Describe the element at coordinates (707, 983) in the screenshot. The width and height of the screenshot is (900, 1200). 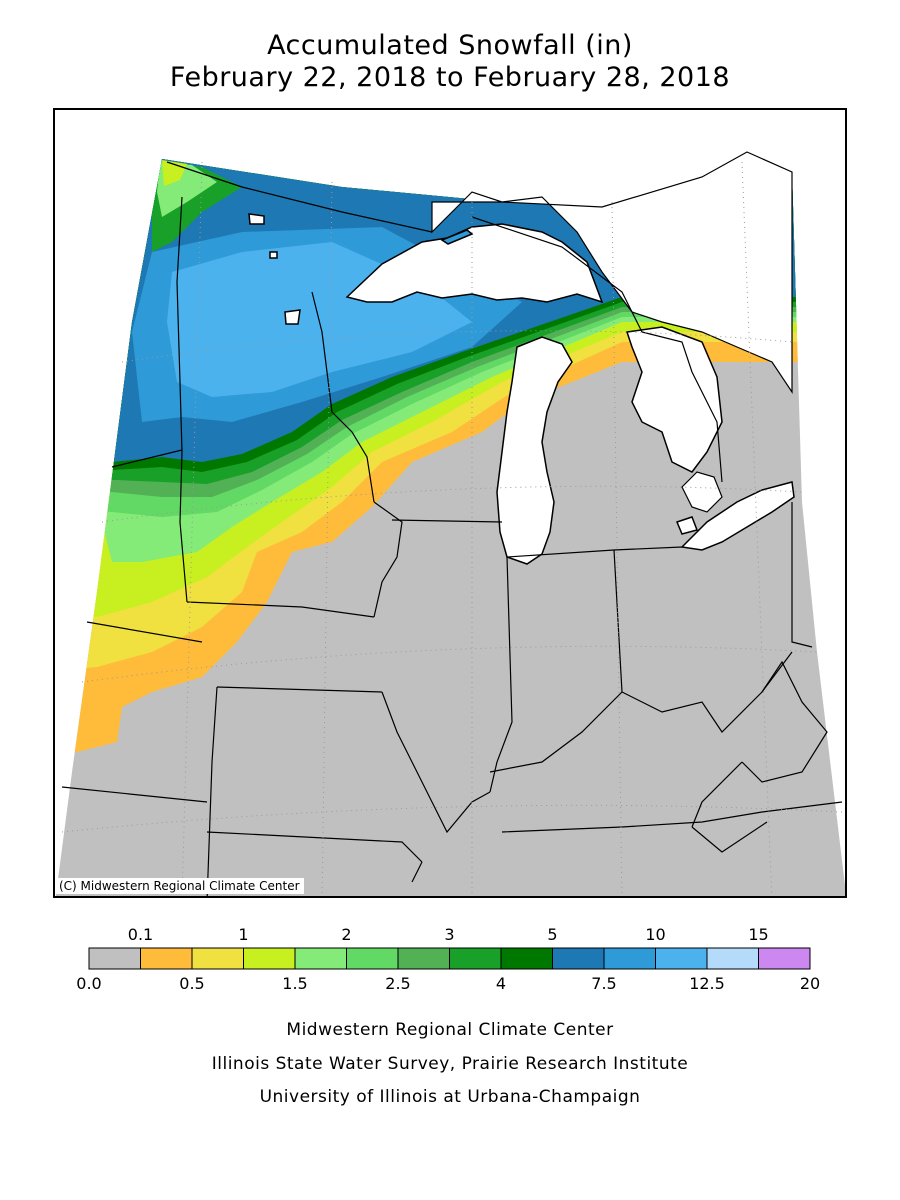
I see `legend-bottom-label: 12.5` at that location.